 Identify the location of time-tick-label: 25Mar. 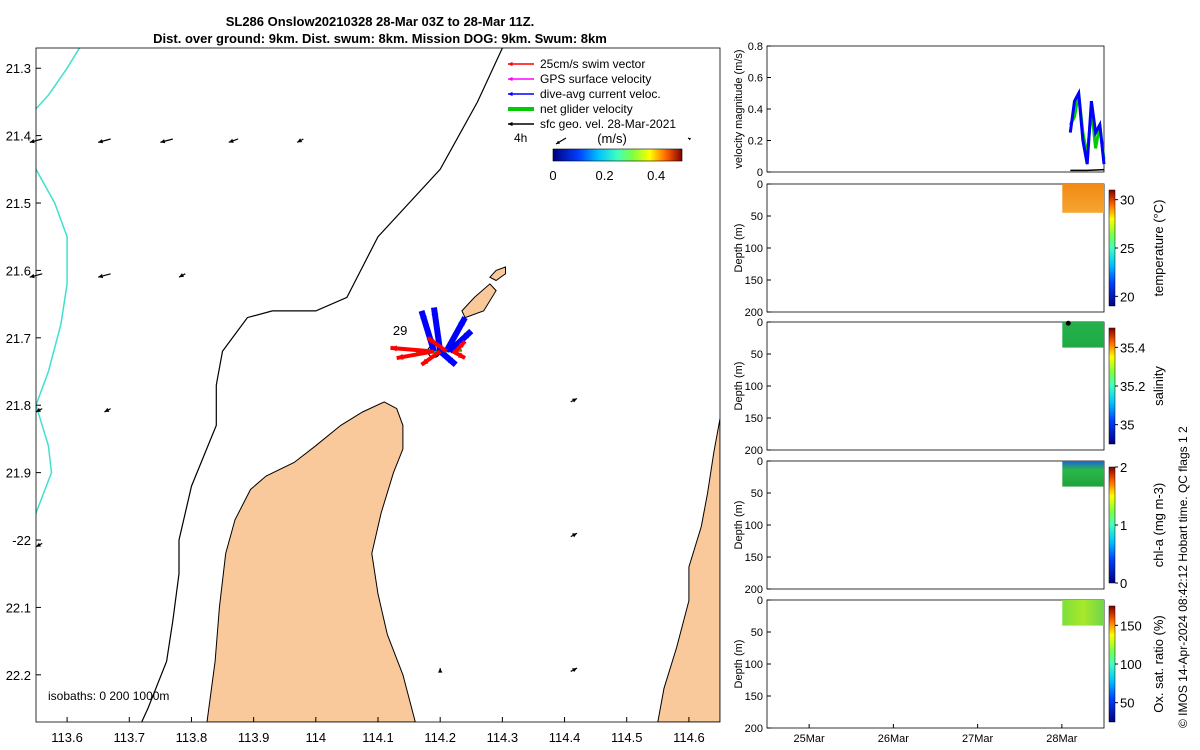
(810, 739).